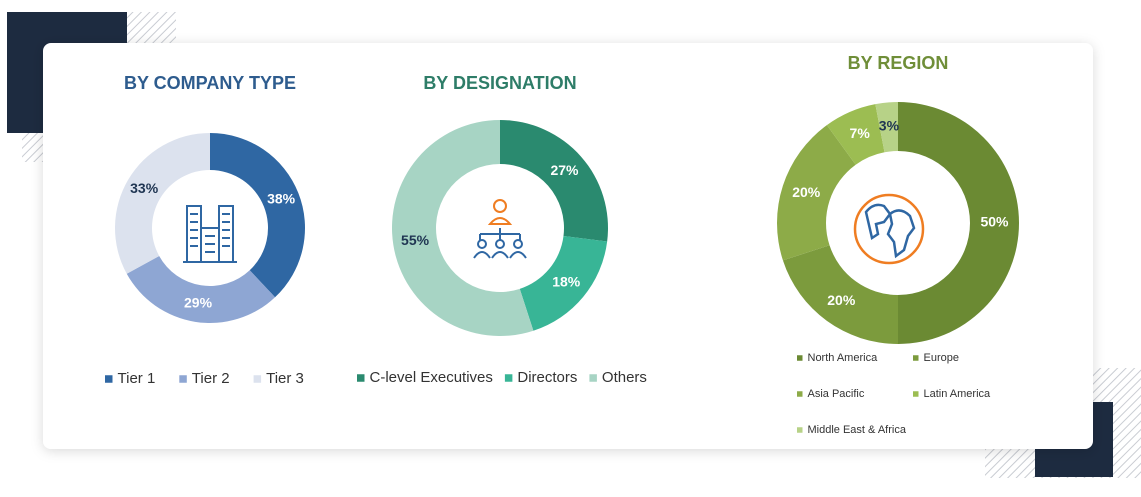 The height and width of the screenshot is (497, 1141). Describe the element at coordinates (211, 378) in the screenshot. I see `legend-label: Tier 2` at that location.